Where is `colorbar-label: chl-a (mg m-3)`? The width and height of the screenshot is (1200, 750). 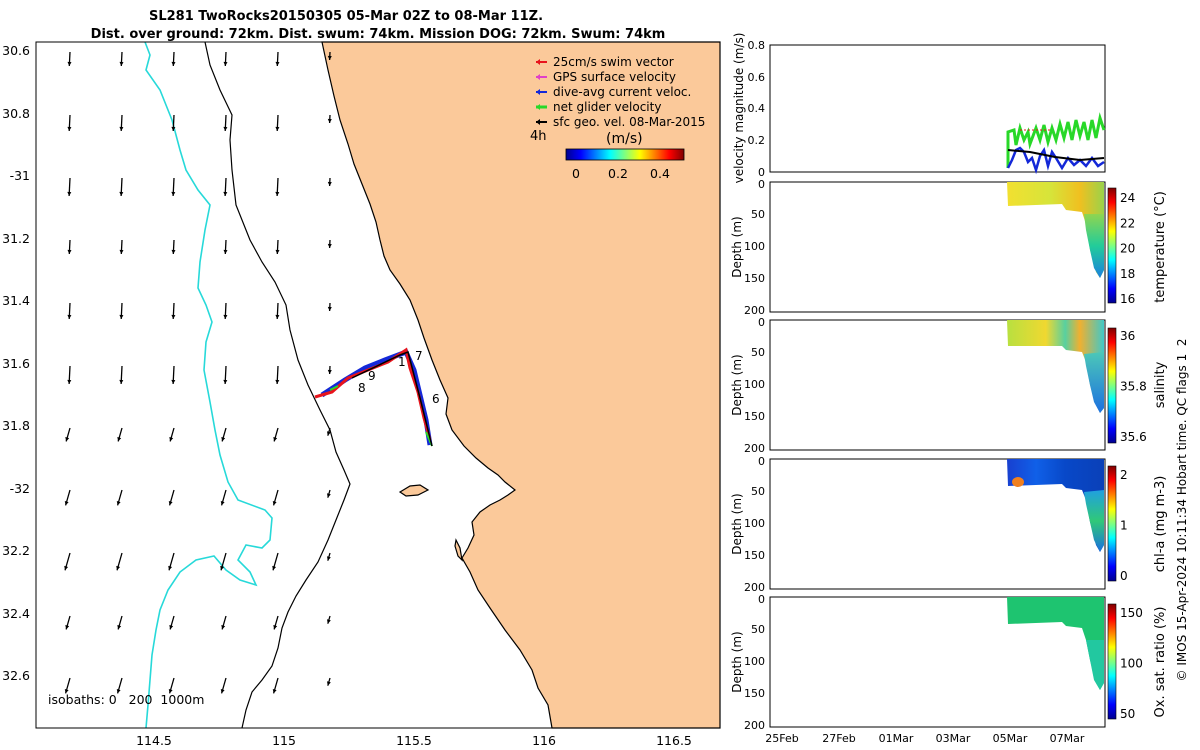
colorbar-label: chl-a (mg m-3) is located at coordinates (1160, 524).